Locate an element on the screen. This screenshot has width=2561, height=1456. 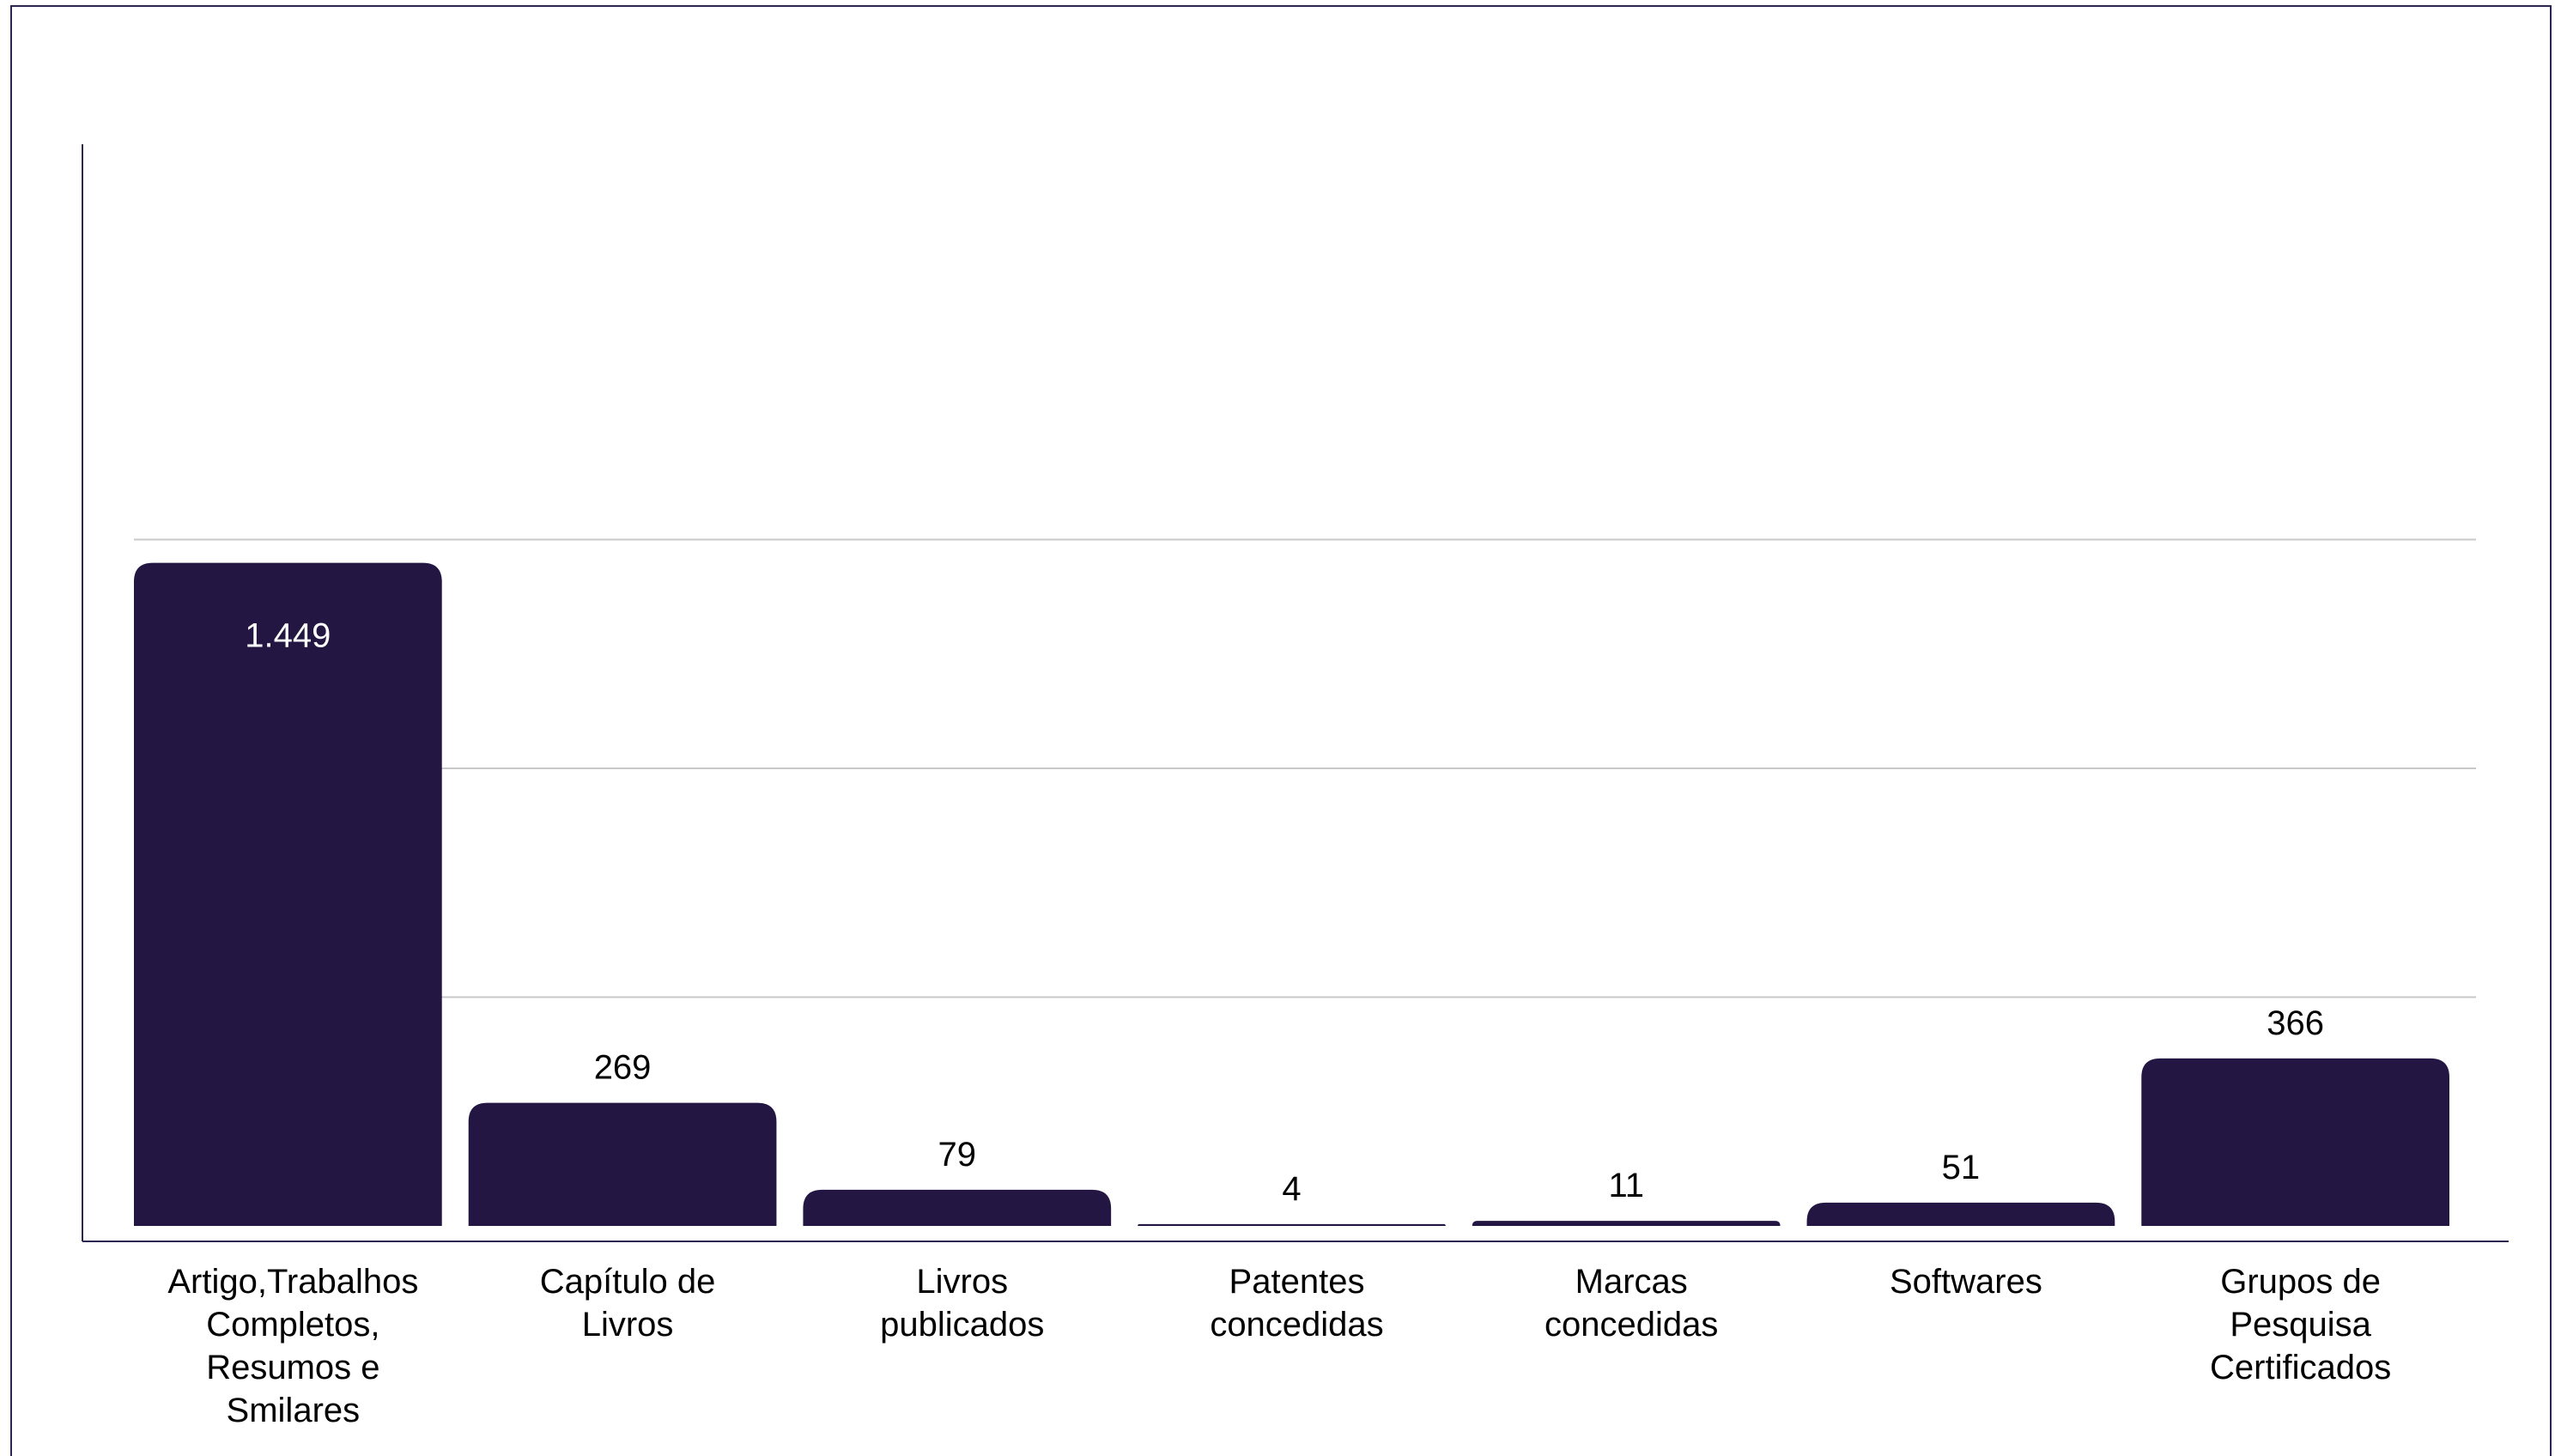
x-tick-label-line: Softwares is located at coordinates (1966, 1282).